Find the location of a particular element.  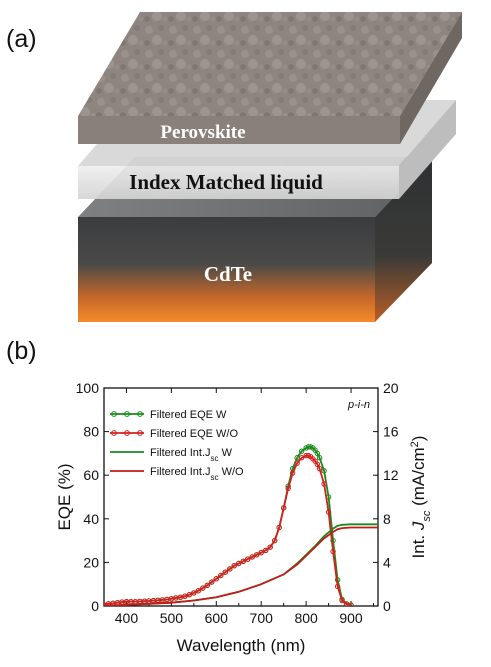

y2-axis-title-part: Int. is located at coordinates (418, 544).